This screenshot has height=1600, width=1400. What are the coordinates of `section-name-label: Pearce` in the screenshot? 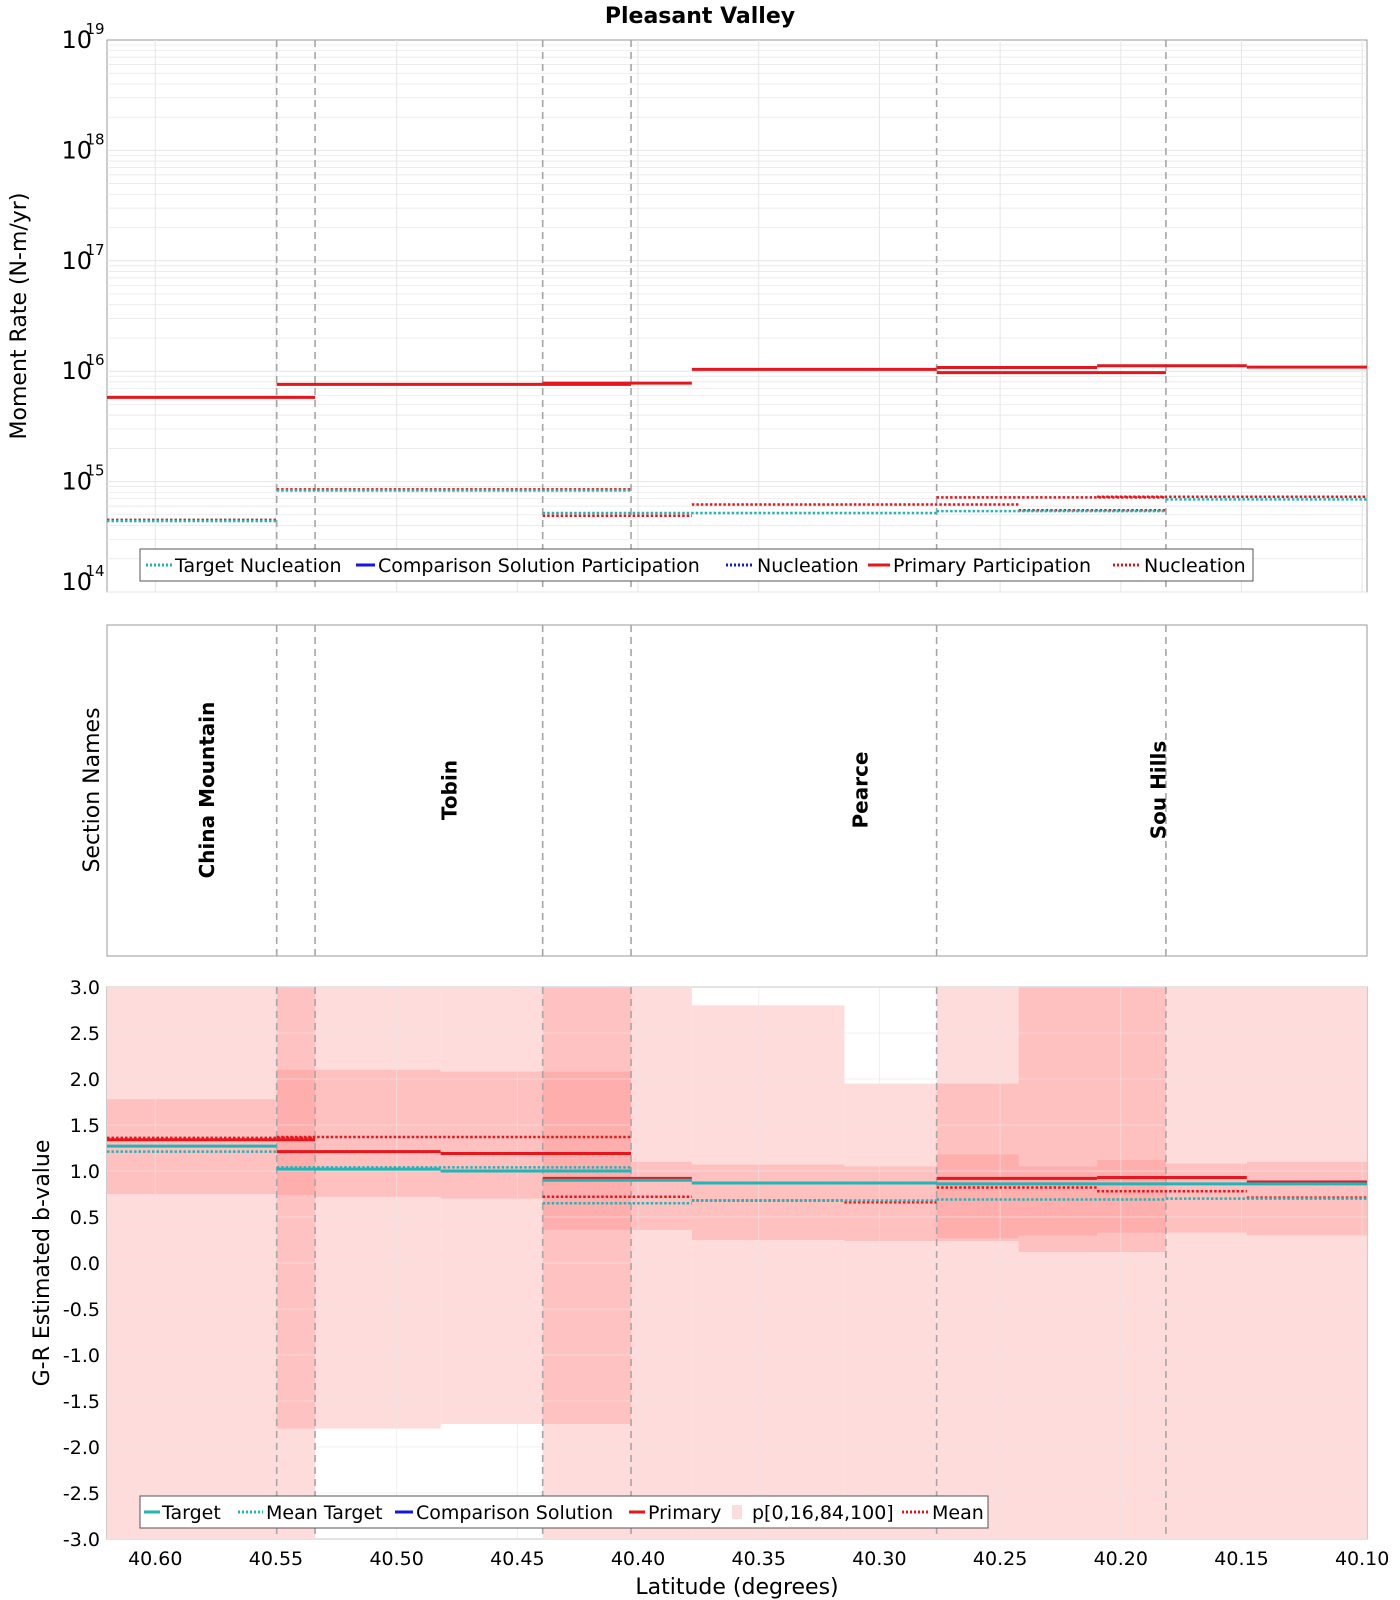 It's located at (860, 789).